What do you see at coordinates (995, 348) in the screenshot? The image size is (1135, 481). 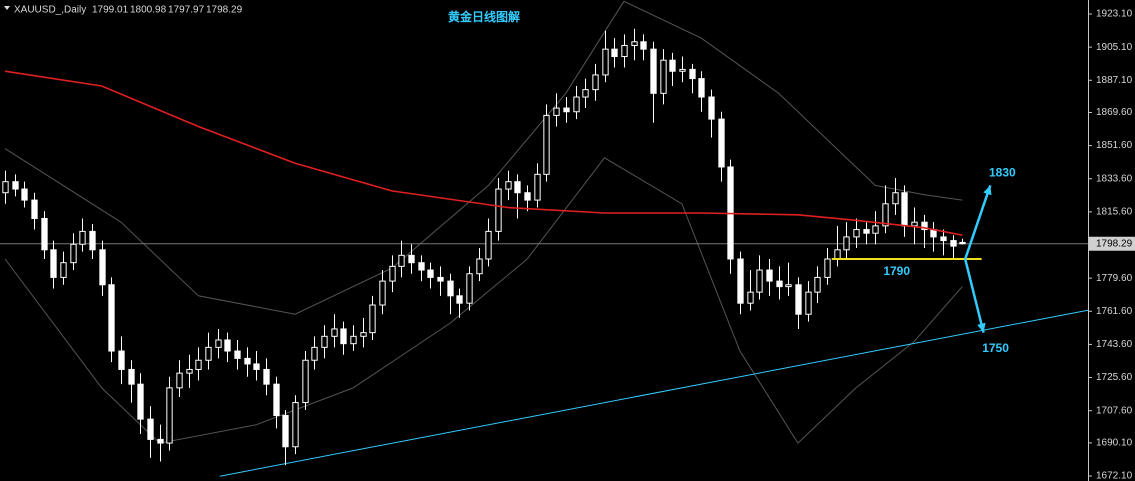 I see `target-label: 1750` at bounding box center [995, 348].